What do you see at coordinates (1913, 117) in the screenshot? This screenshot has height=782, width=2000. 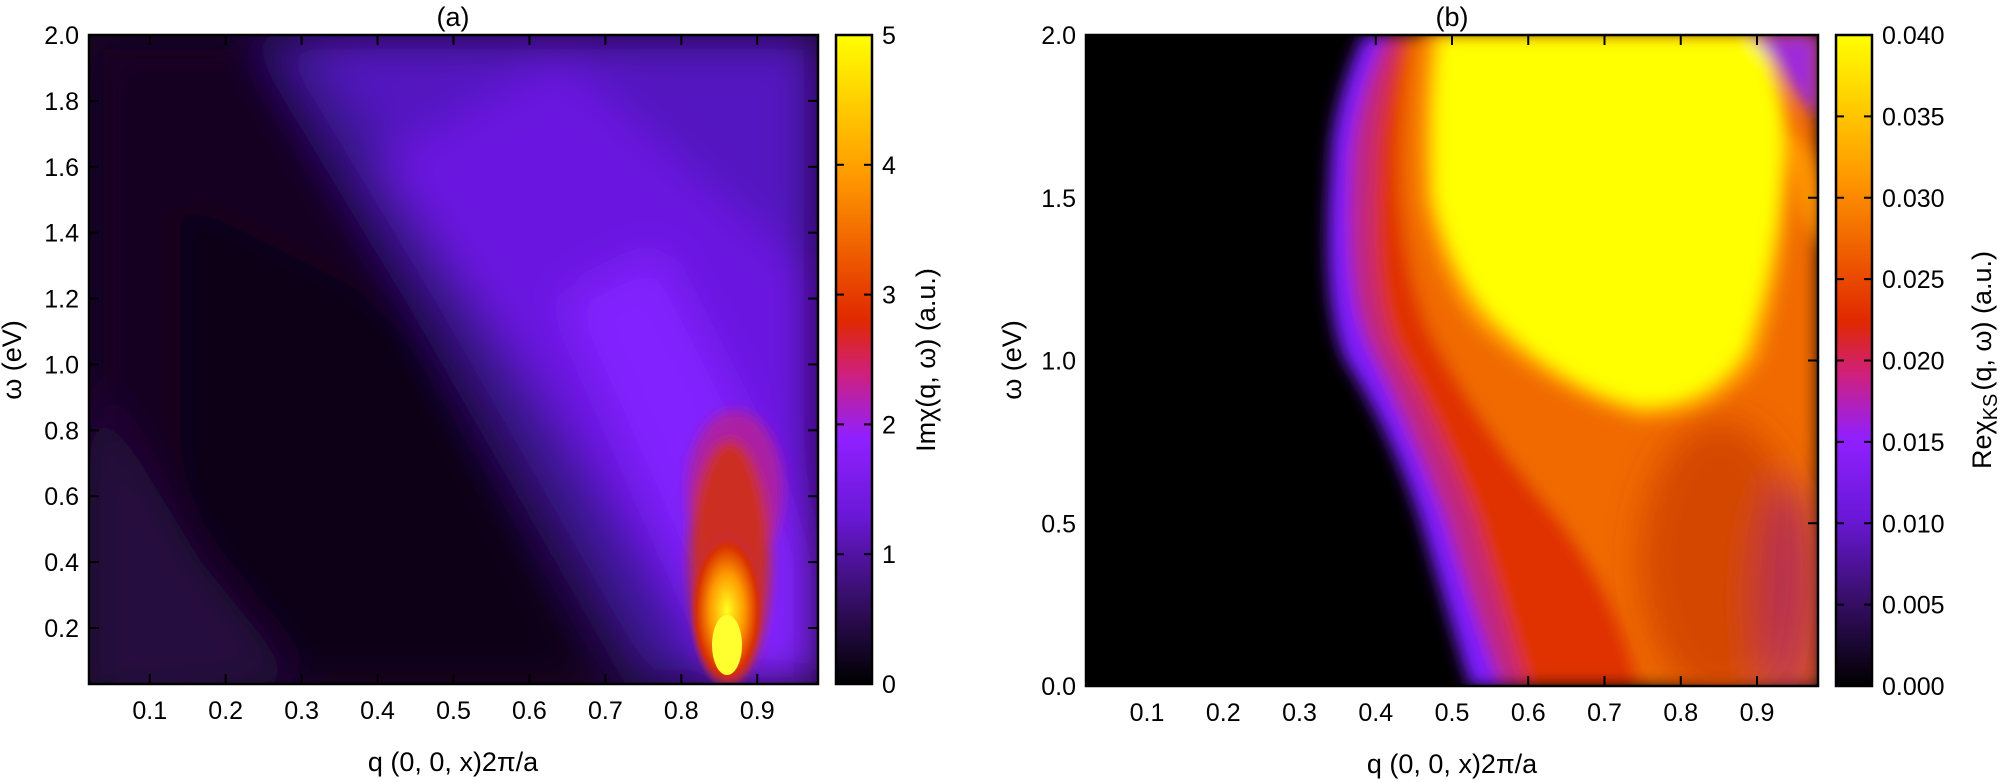 I see `colorbar-b-tick-label: 0.035` at bounding box center [1913, 117].